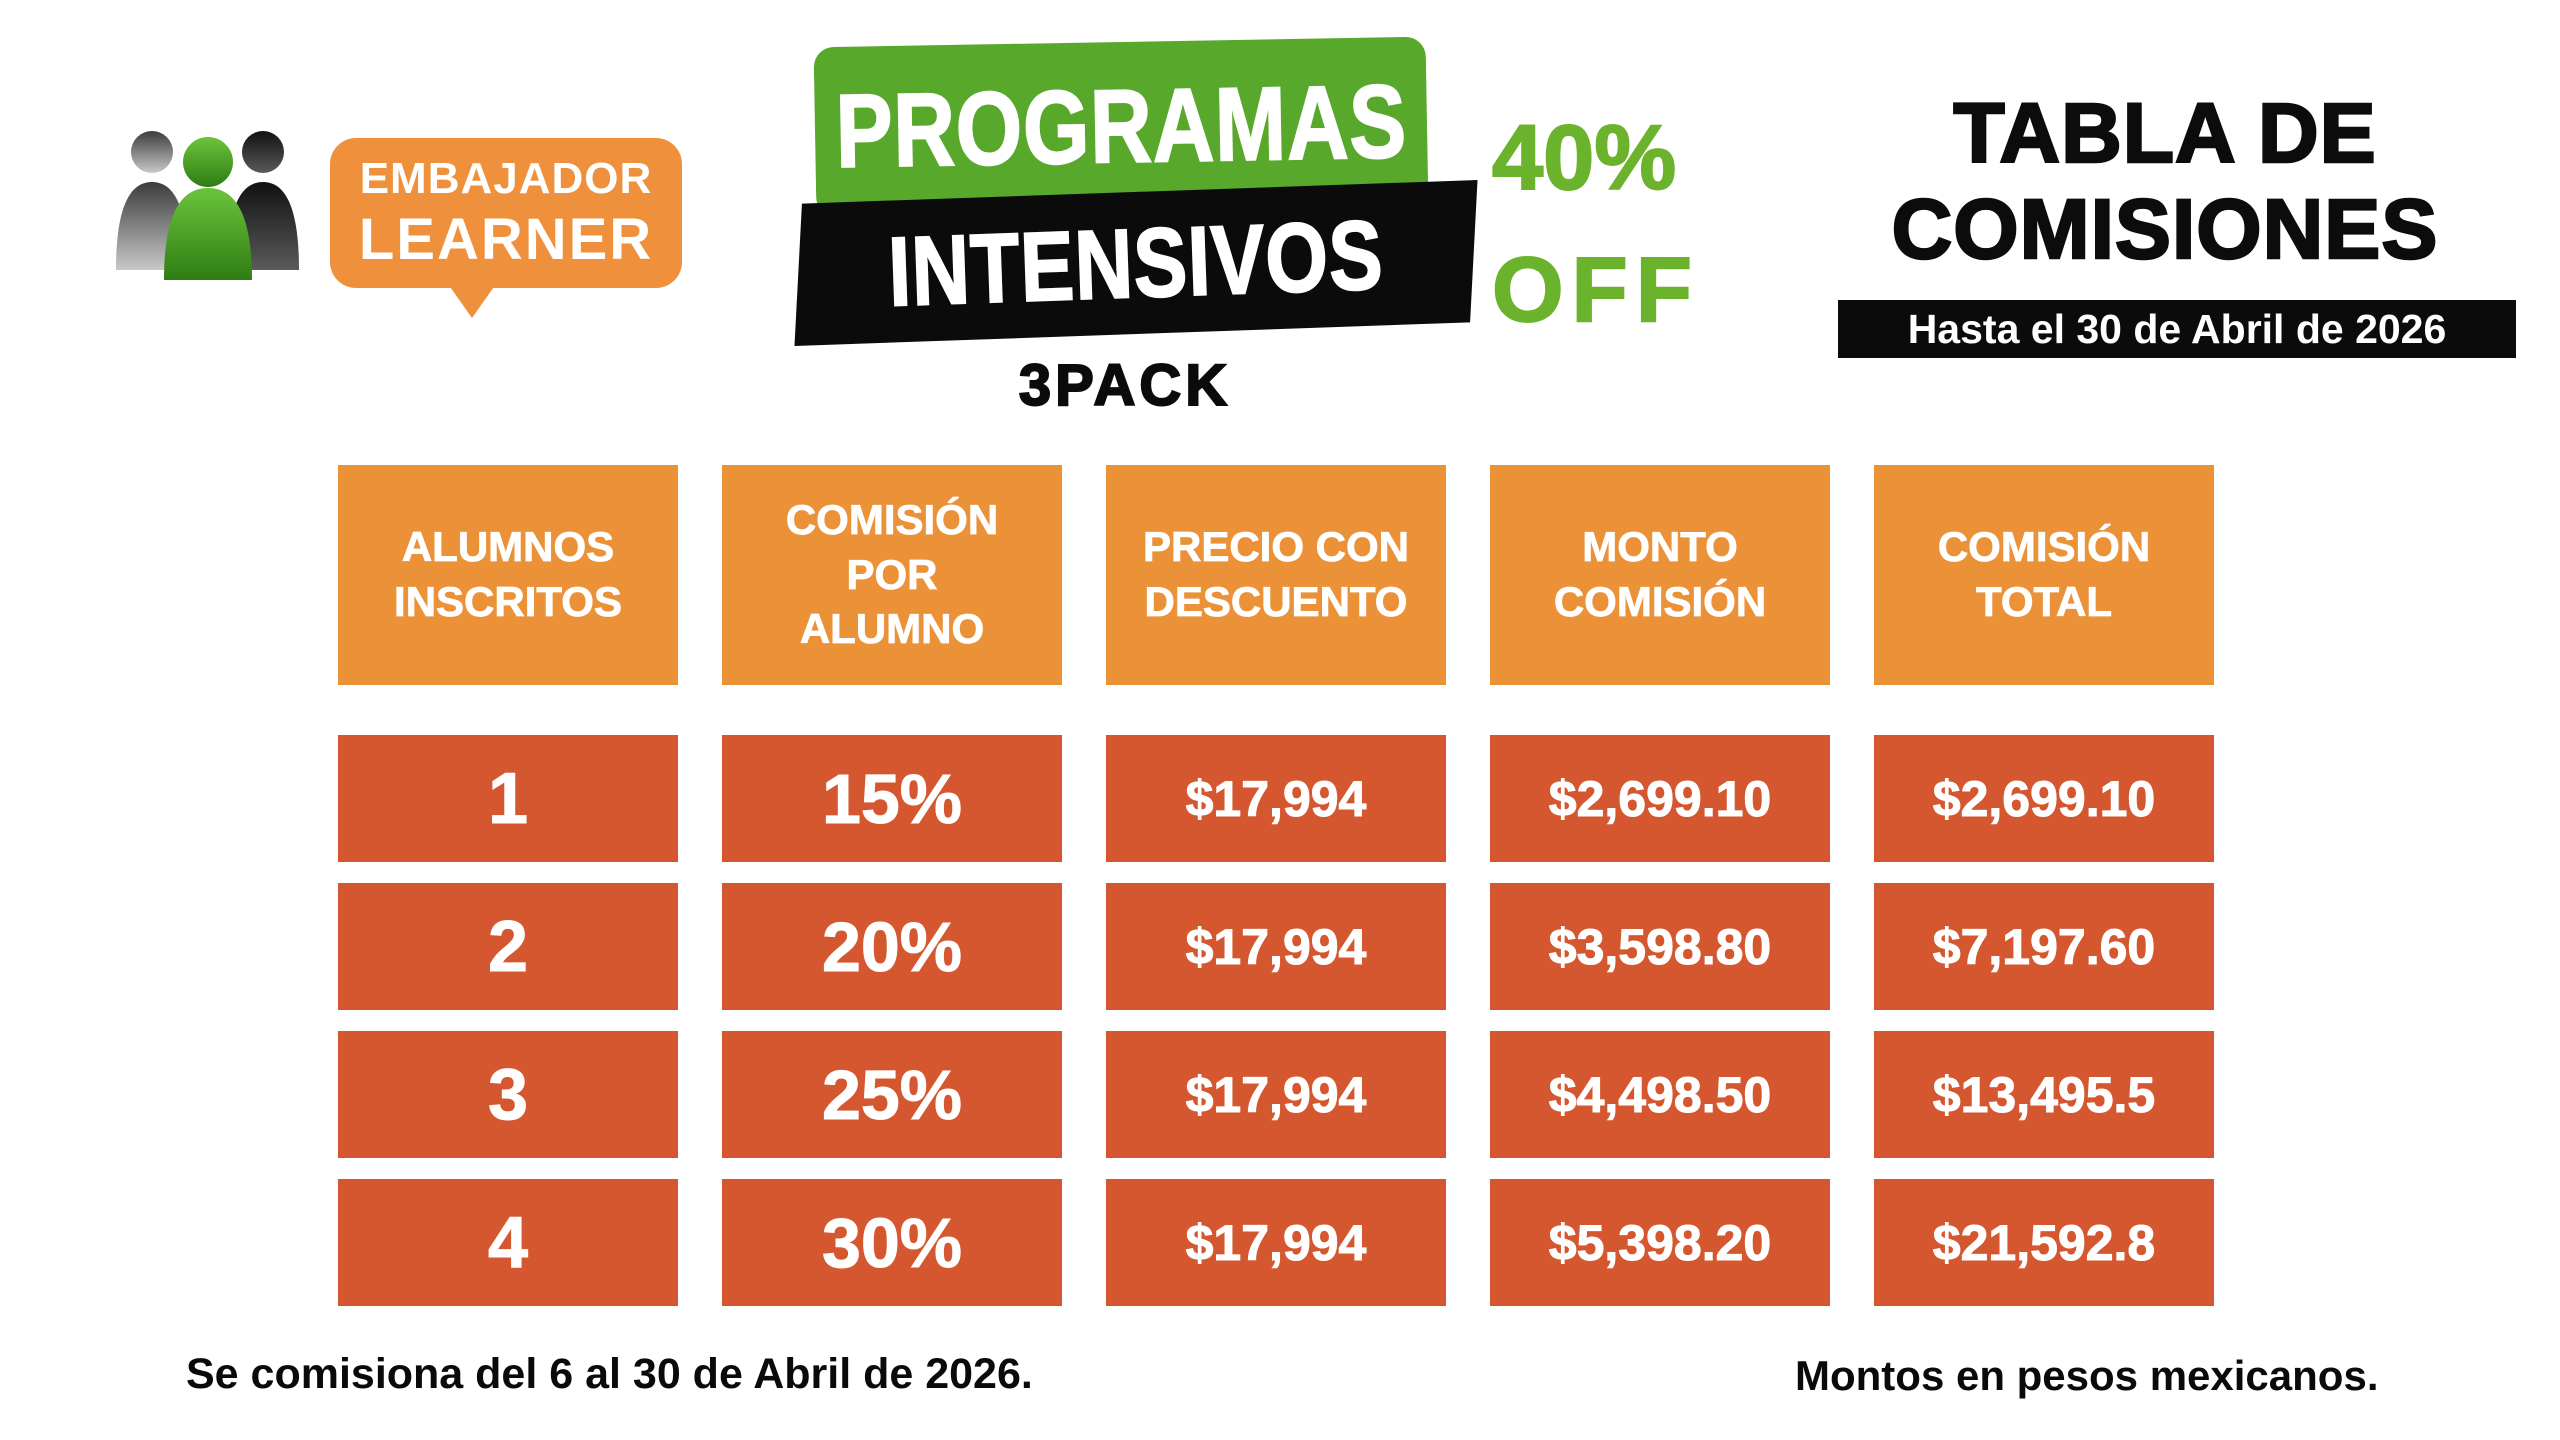 Image resolution: width=2560 pixels, height=1440 pixels. What do you see at coordinates (2044, 946) in the screenshot?
I see `table-cell: $7,197.60` at bounding box center [2044, 946].